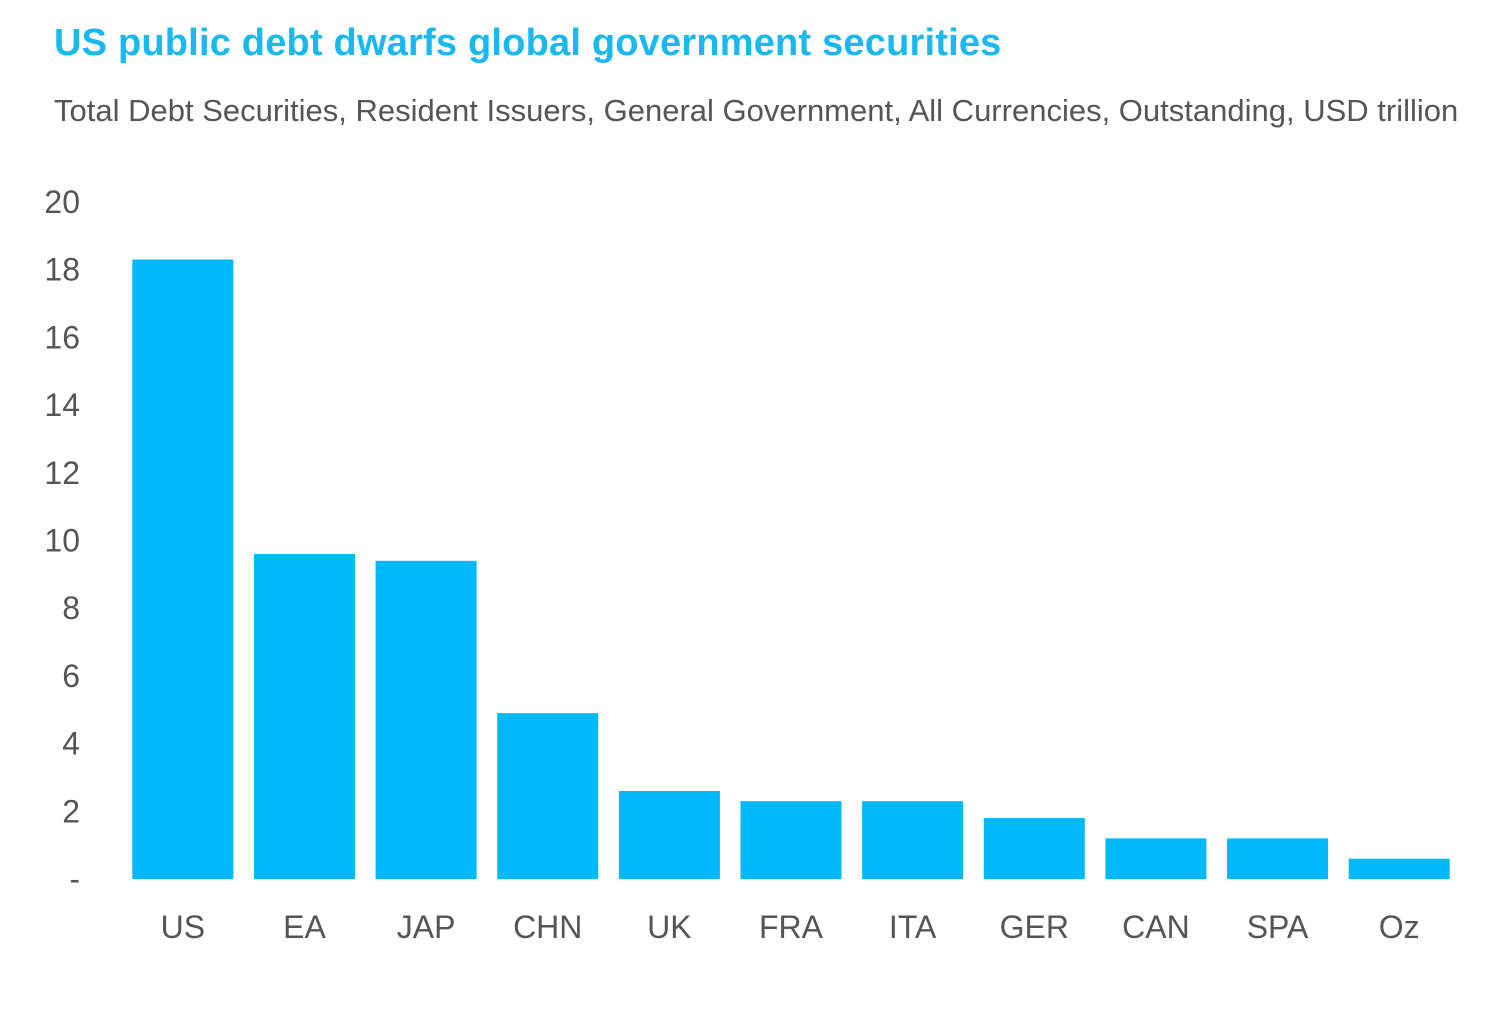 The height and width of the screenshot is (1018, 1500). I want to click on y-tick-label: 10, so click(62, 541).